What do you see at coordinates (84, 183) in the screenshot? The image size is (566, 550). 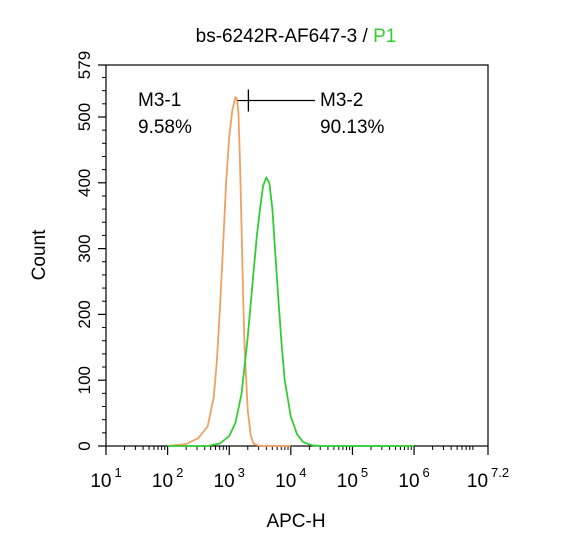 I see `y-tick-label: 400` at bounding box center [84, 183].